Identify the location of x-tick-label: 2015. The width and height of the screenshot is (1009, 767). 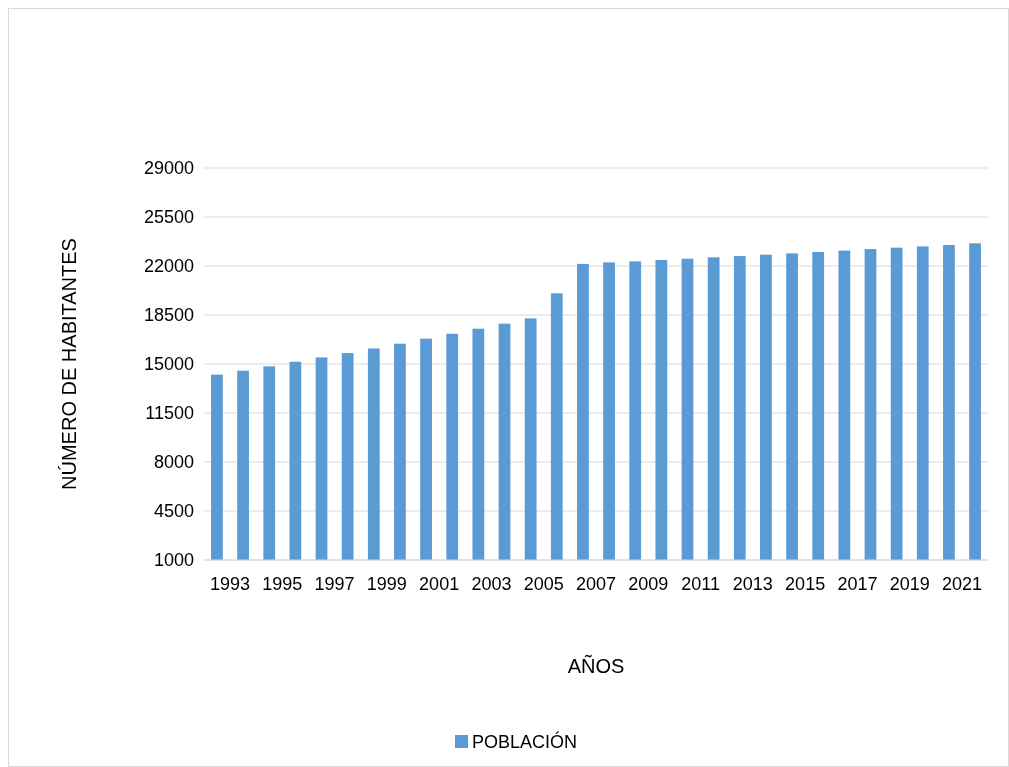
(805, 584).